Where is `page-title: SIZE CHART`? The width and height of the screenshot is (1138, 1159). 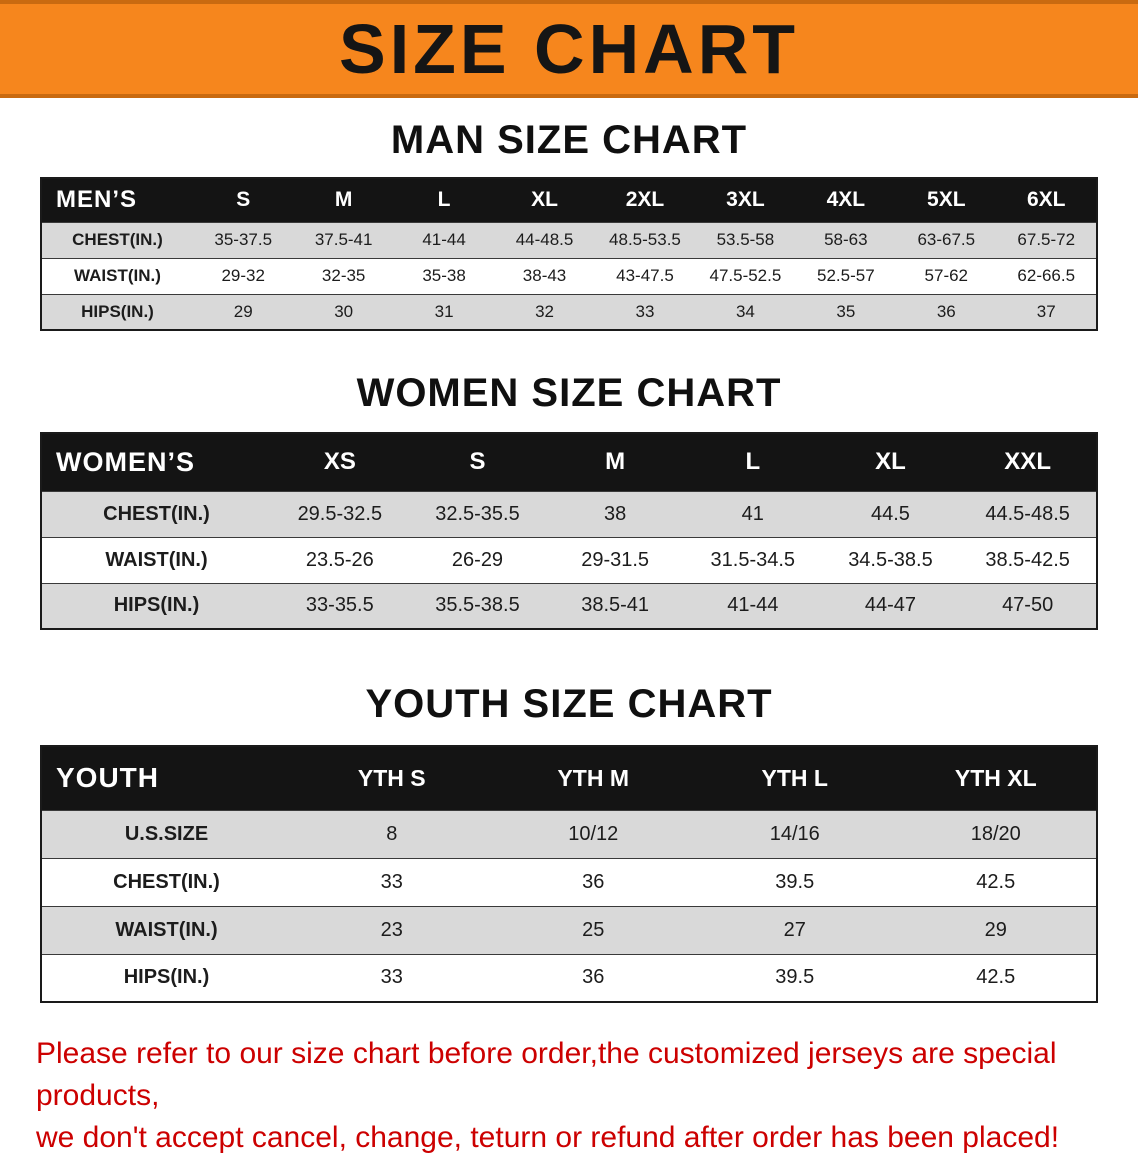 page-title: SIZE CHART is located at coordinates (569, 49).